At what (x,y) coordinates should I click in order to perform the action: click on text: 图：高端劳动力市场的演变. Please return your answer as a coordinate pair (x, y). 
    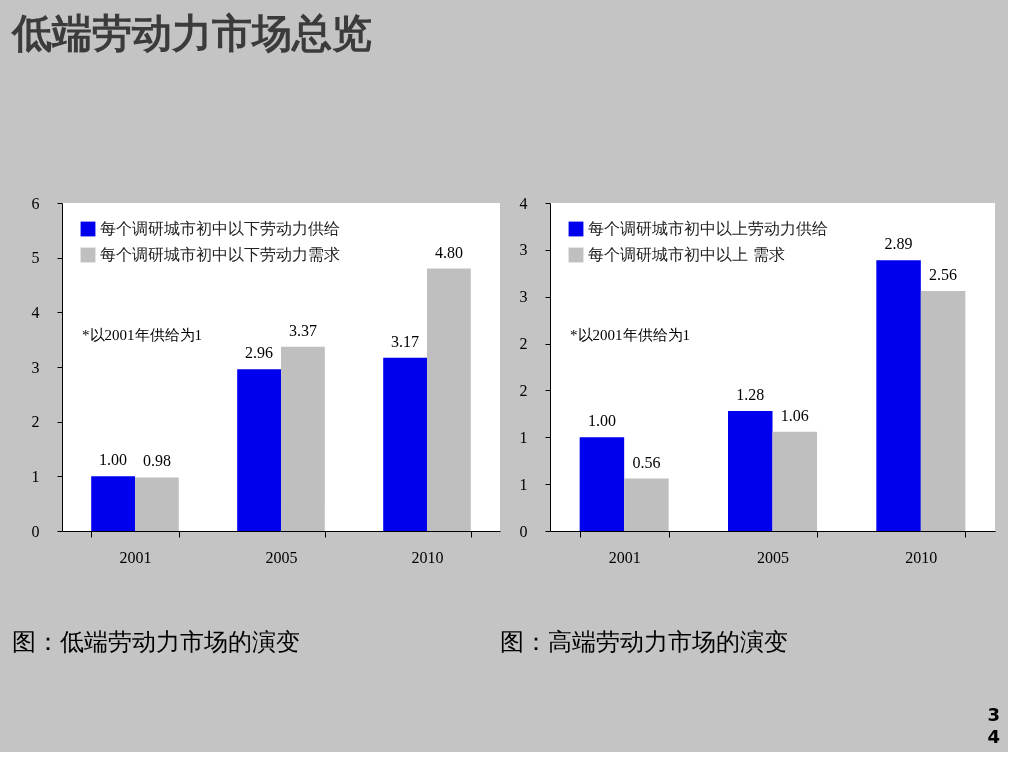
    Looking at the image, I should click on (644, 642).